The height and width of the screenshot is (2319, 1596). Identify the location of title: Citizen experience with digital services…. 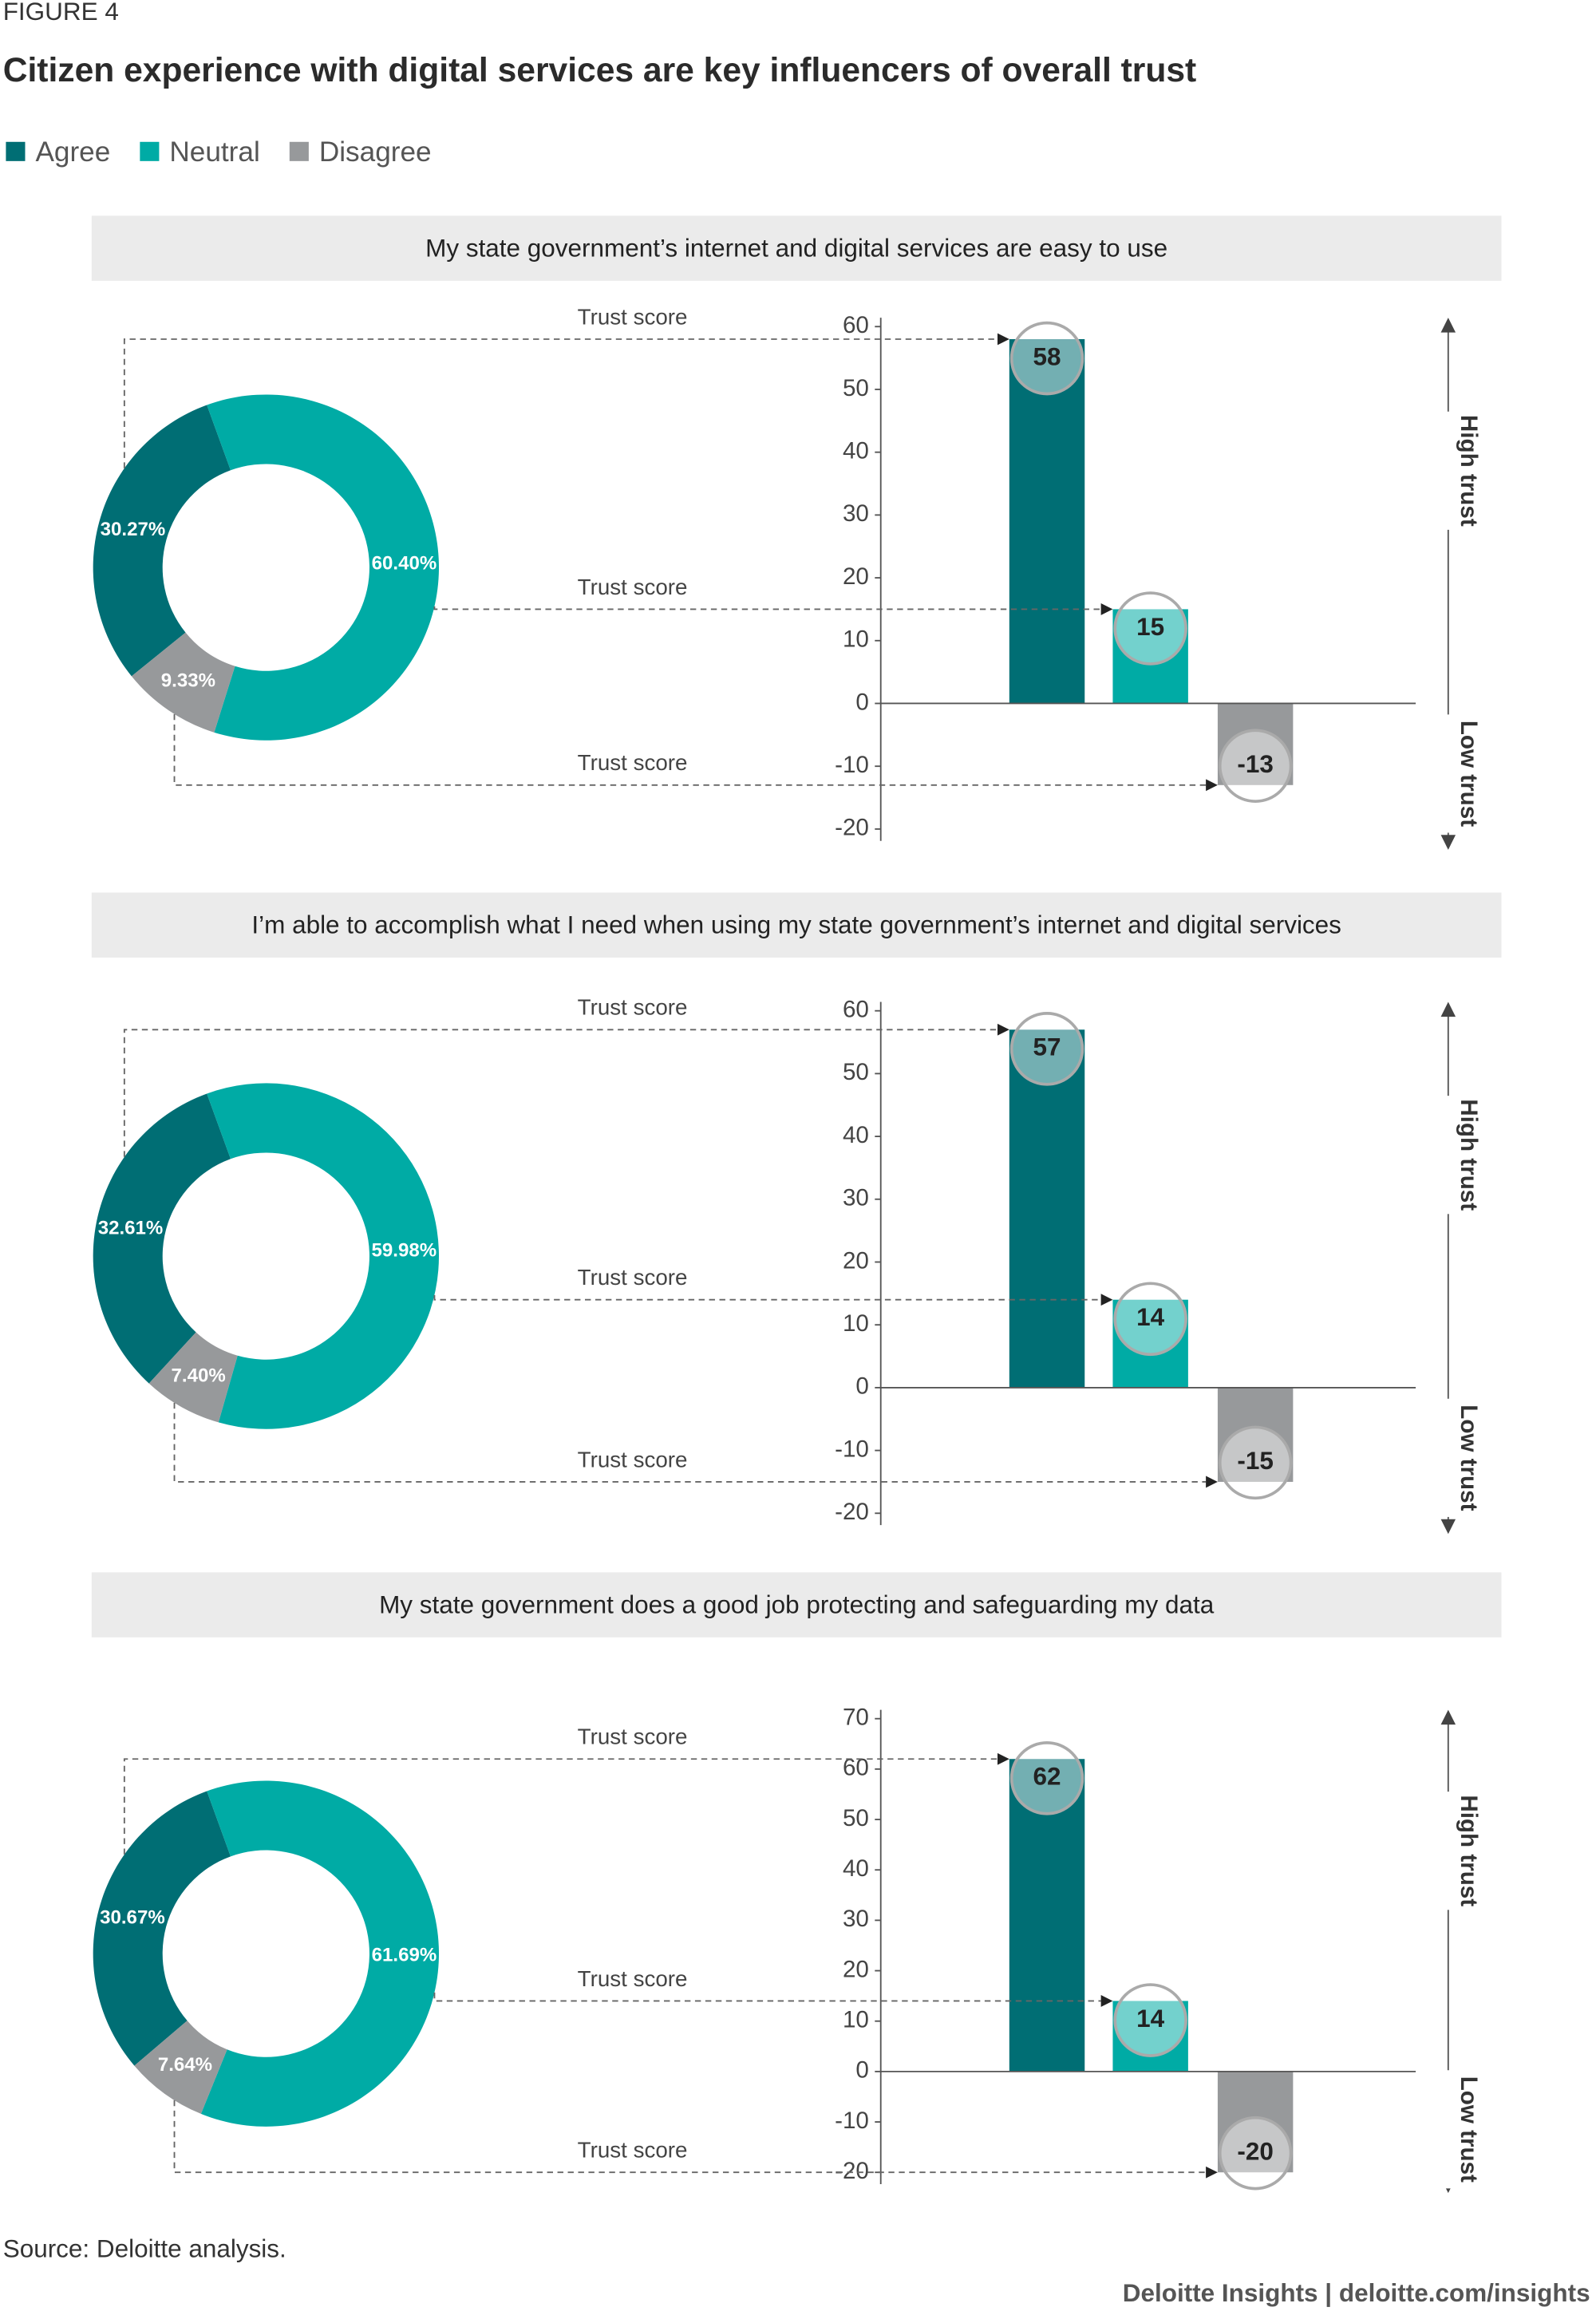
(600, 70).